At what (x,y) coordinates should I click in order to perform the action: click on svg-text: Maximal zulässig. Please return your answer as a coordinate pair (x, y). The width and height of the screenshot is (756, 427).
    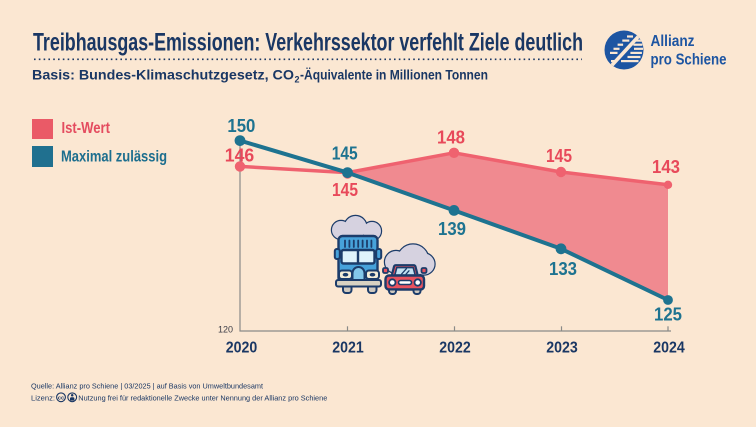
    Looking at the image, I should click on (114, 157).